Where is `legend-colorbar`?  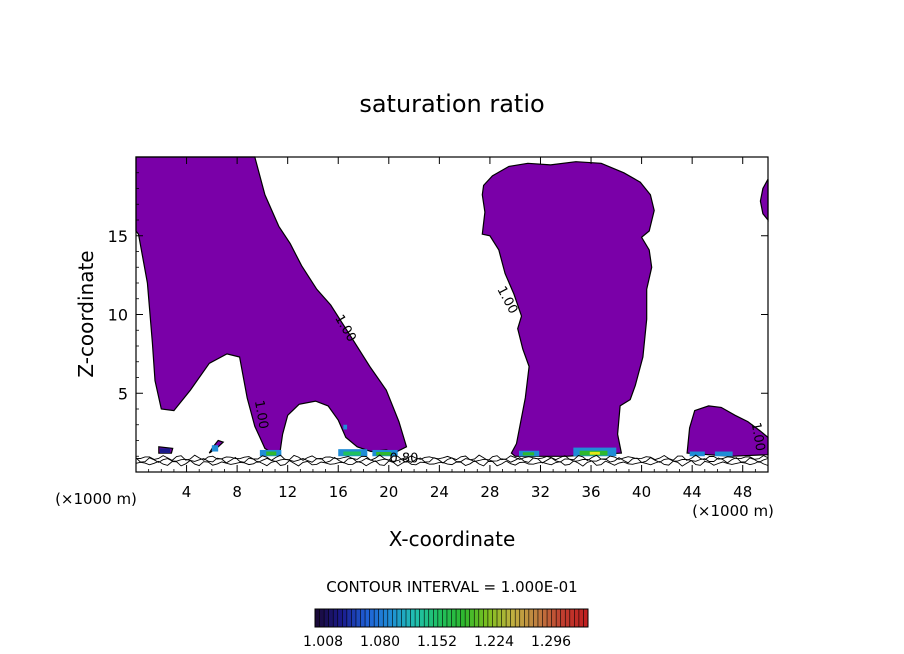 legend-colorbar is located at coordinates (451, 618).